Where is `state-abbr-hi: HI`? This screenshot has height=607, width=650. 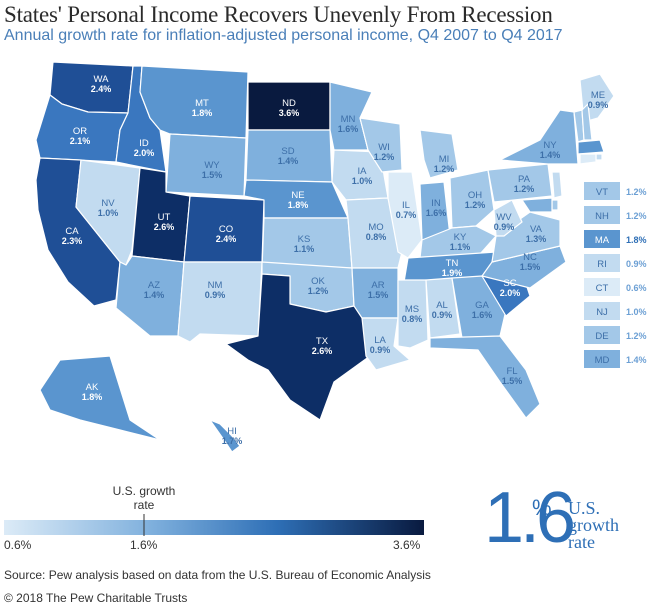
state-abbr-hi: HI is located at coordinates (232, 431).